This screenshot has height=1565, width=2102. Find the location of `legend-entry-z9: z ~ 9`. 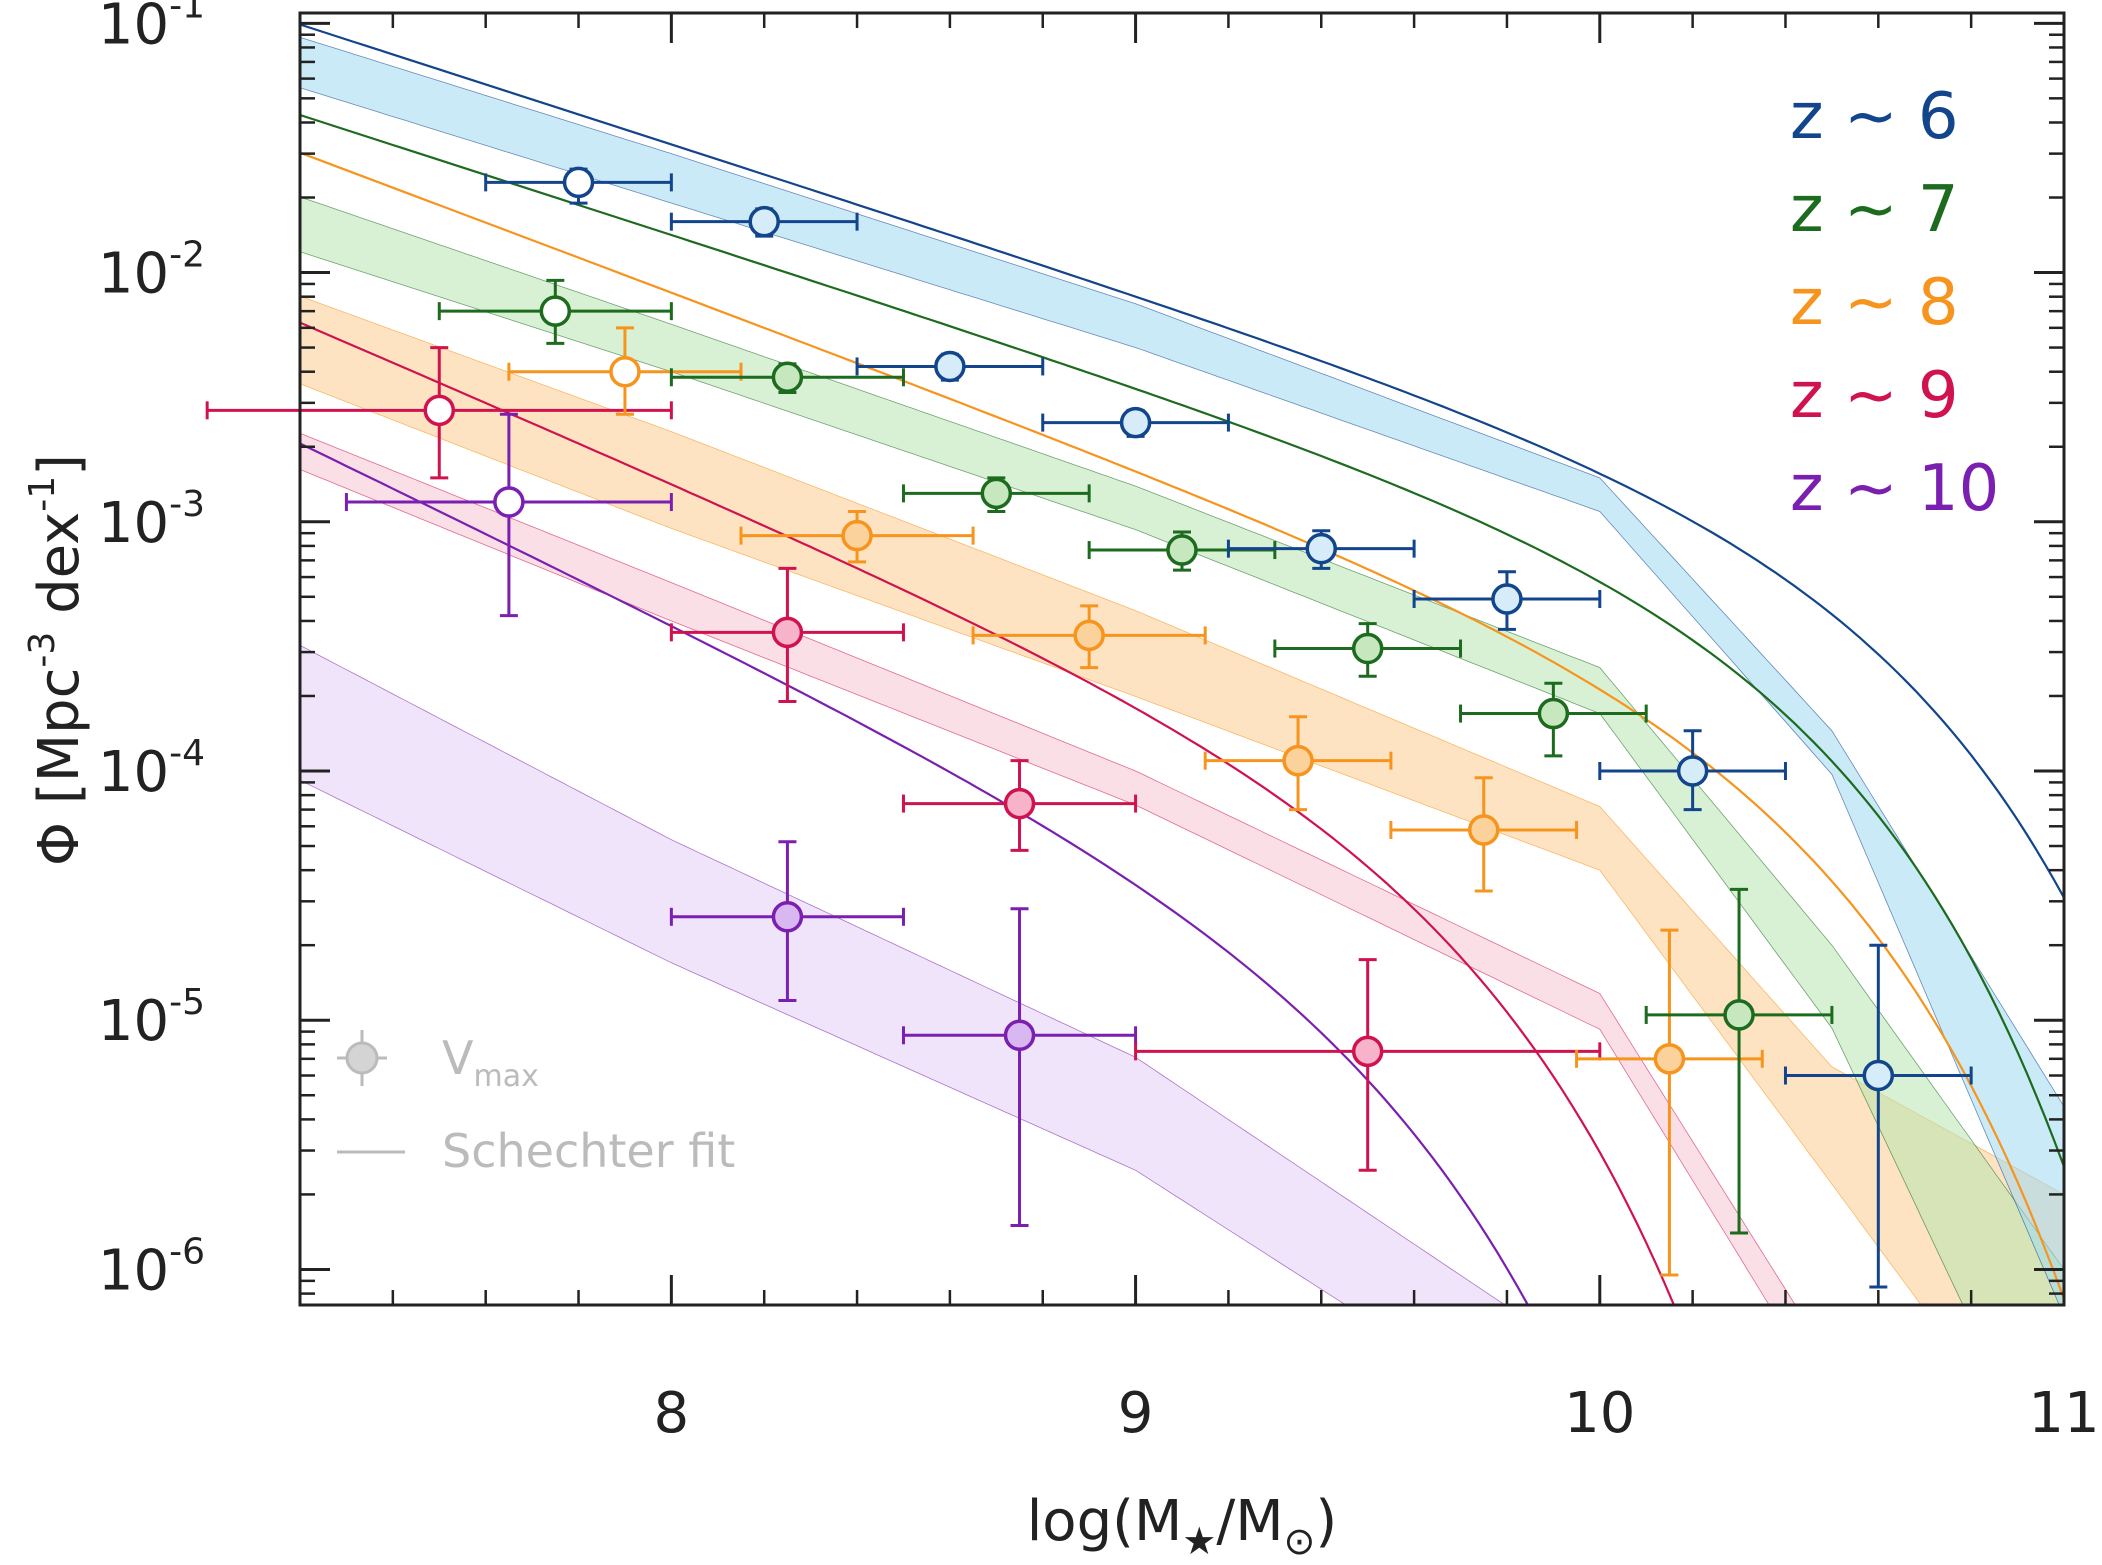

legend-entry-z9: z ~ 9 is located at coordinates (1874, 396).